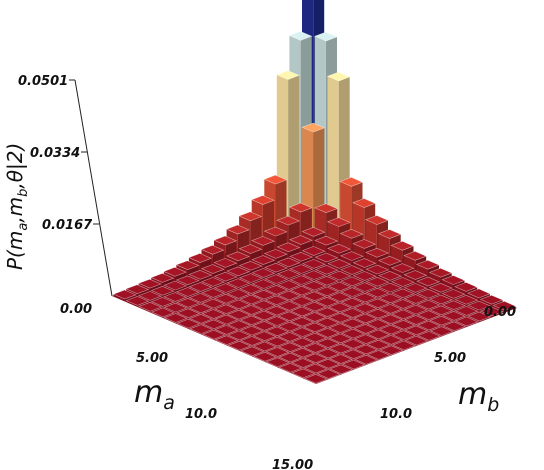  What do you see at coordinates (500, 312) in the screenshot?
I see `mb-tick-label: 0.00` at bounding box center [500, 312].